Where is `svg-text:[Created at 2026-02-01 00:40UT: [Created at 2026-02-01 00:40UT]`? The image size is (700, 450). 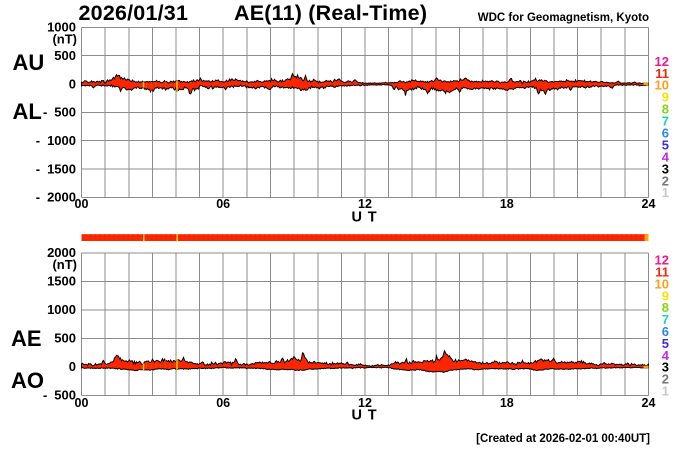 svg-text:[Created at 2026-02-01 00:40UT: [Created at 2026-02-01 00:40UT] is located at coordinates (563, 439).